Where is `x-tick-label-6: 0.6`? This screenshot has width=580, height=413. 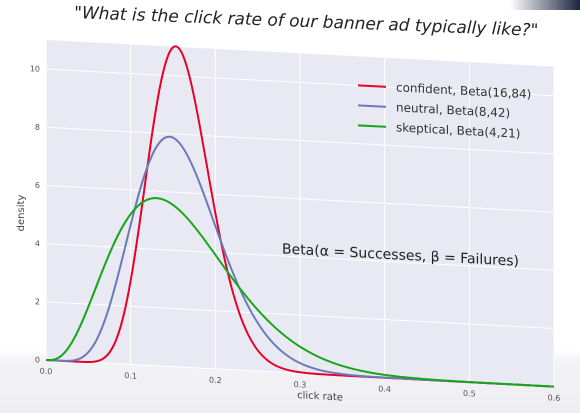
x-tick-label-6: 0.6 is located at coordinates (554, 398).